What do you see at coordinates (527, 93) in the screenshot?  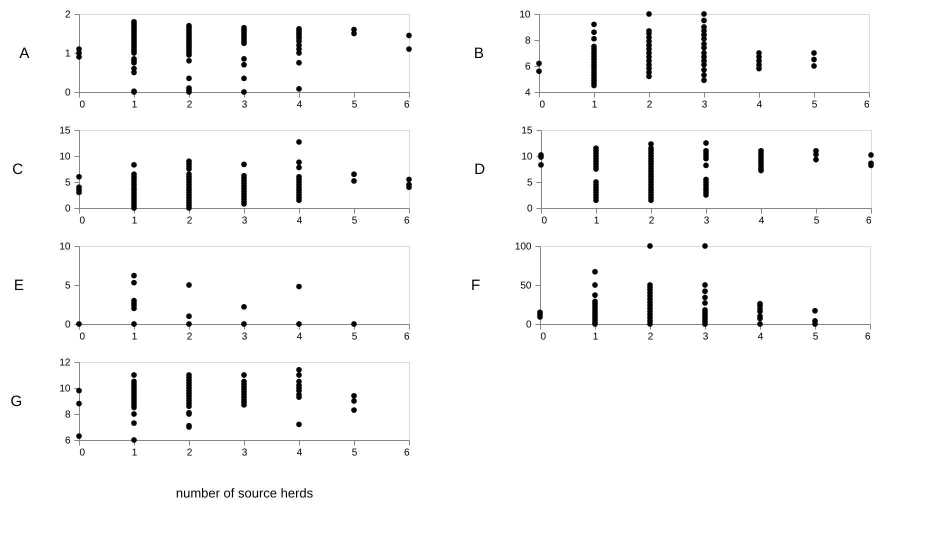 I see `y-tick-label: 4` at bounding box center [527, 93].